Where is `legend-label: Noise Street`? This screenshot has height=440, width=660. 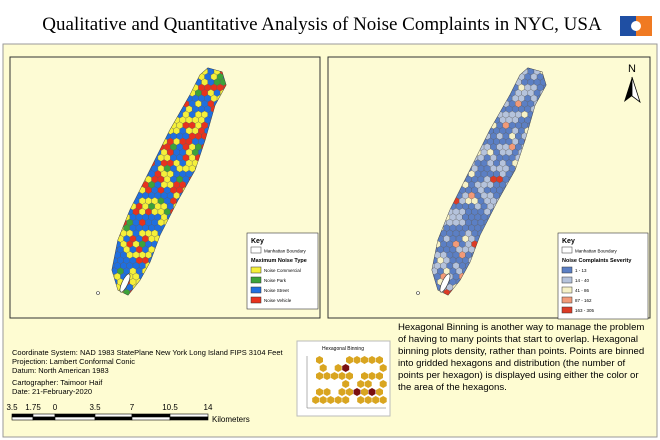
legend-label: Noise Street is located at coordinates (277, 290).